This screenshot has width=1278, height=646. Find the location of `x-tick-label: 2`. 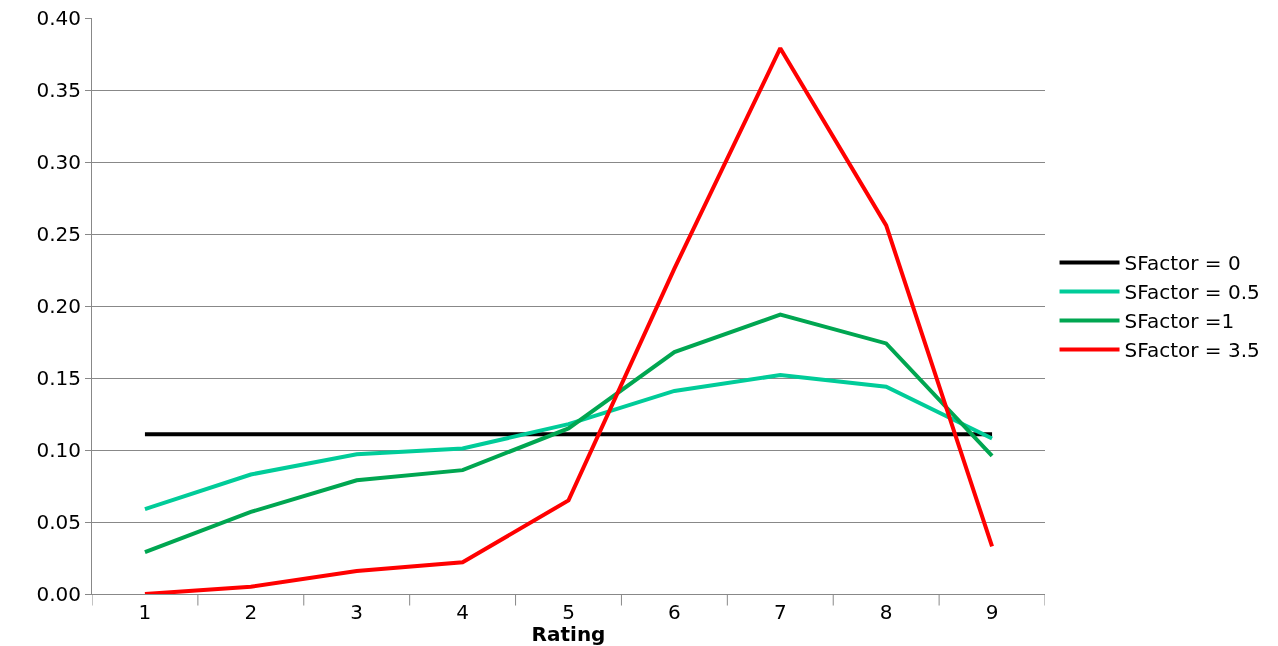

x-tick-label: 2 is located at coordinates (251, 612).